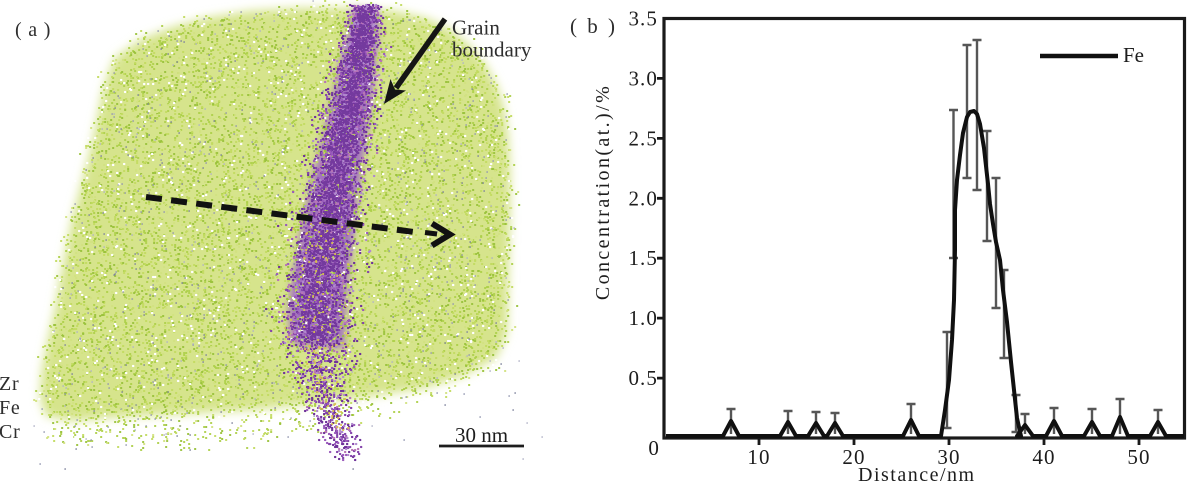  Describe the element at coordinates (10, 432) in the screenshot. I see `svg-text: Cr` at that location.